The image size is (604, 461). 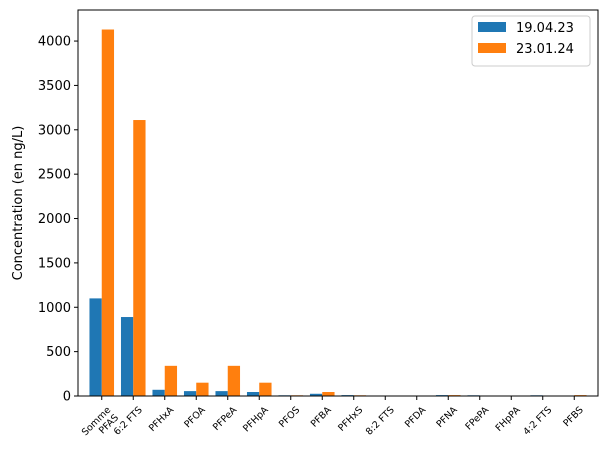 I want to click on y-tick-label: 2000, so click(x=54, y=219).